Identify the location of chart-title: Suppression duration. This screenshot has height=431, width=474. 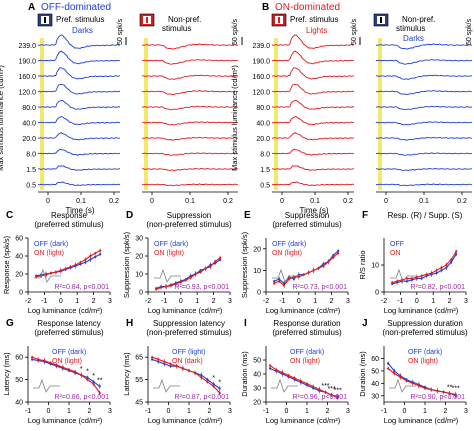
(425, 323).